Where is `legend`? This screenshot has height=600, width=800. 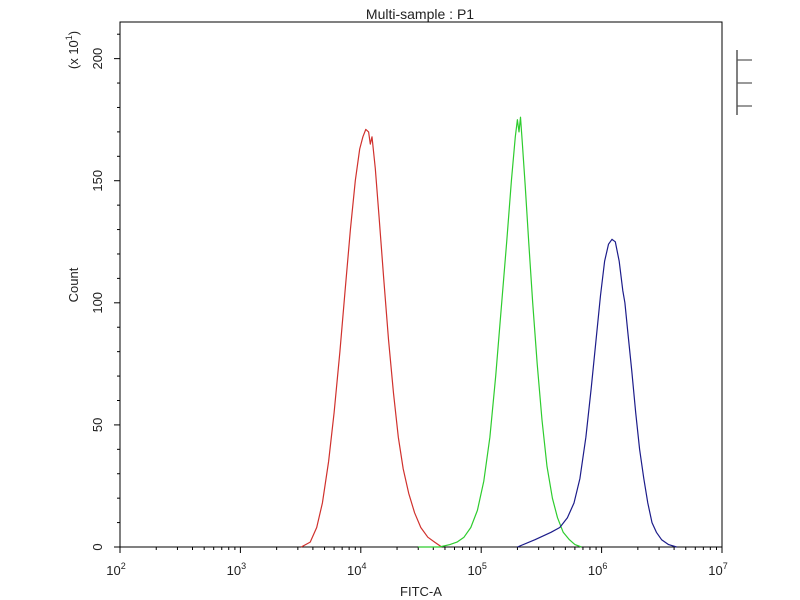
legend is located at coordinates (744, 82).